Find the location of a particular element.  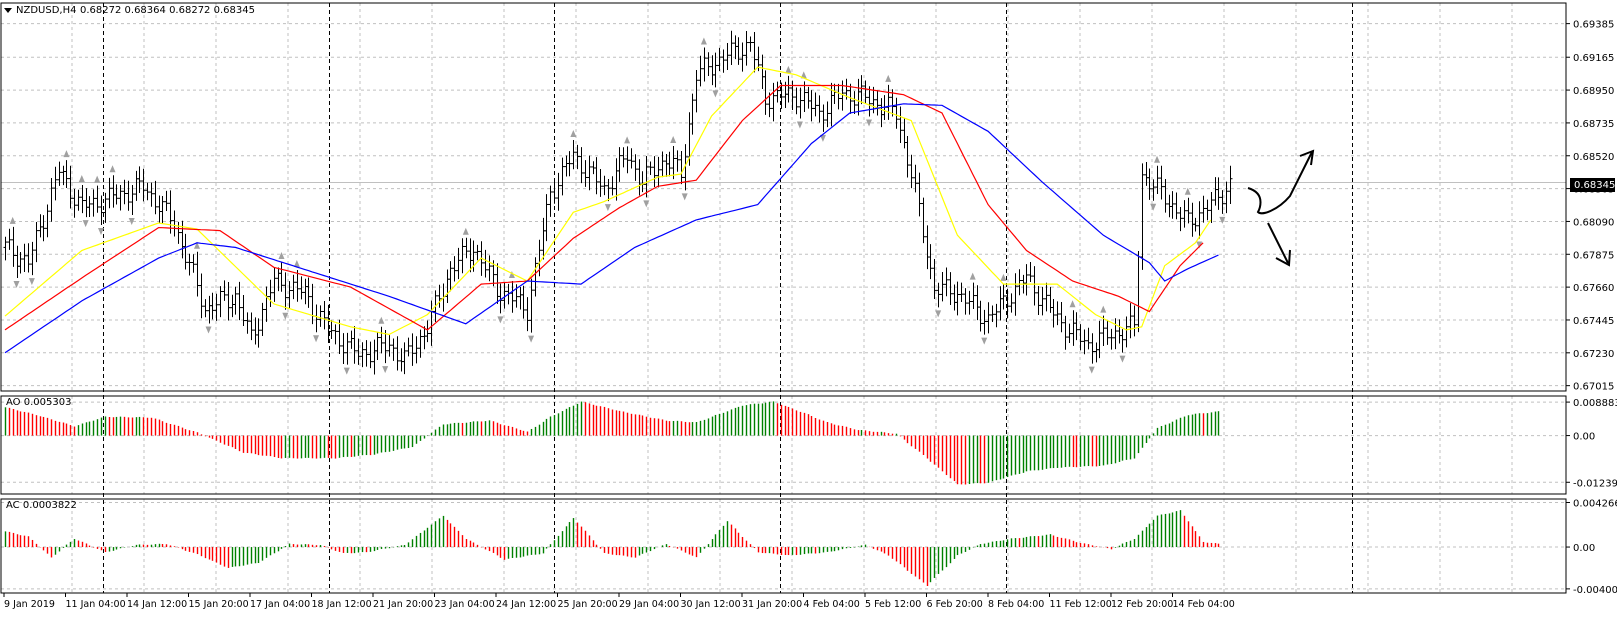

down-arrow-line is located at coordinates (1278, 243).